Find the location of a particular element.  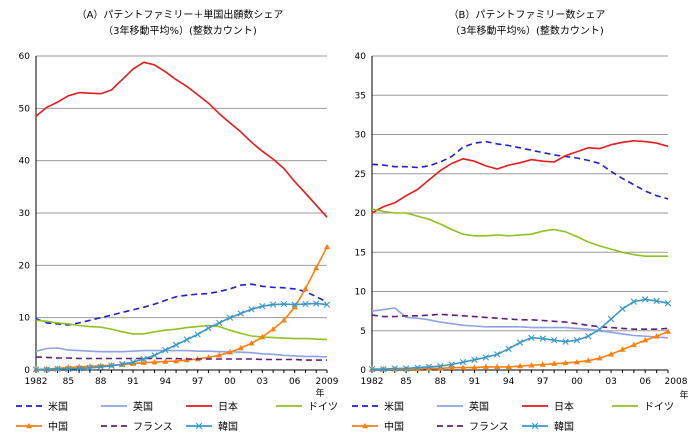

legend-item: 中国 is located at coordinates (378, 426).